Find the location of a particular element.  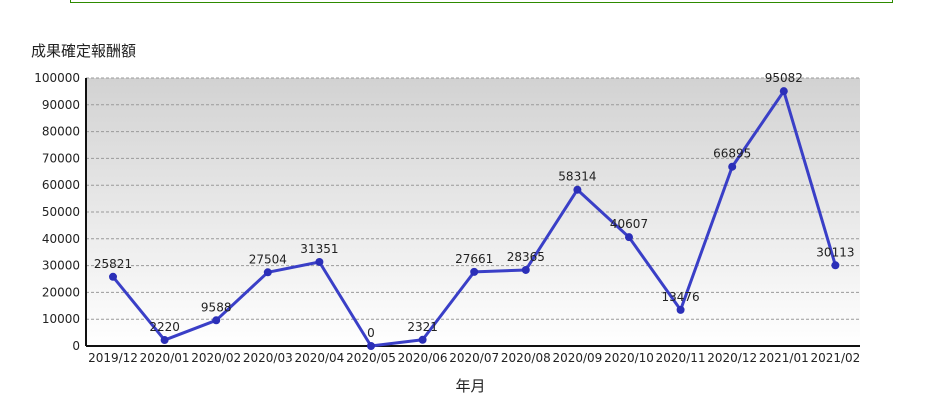

y-tick-label: 40000 is located at coordinates (61, 239).